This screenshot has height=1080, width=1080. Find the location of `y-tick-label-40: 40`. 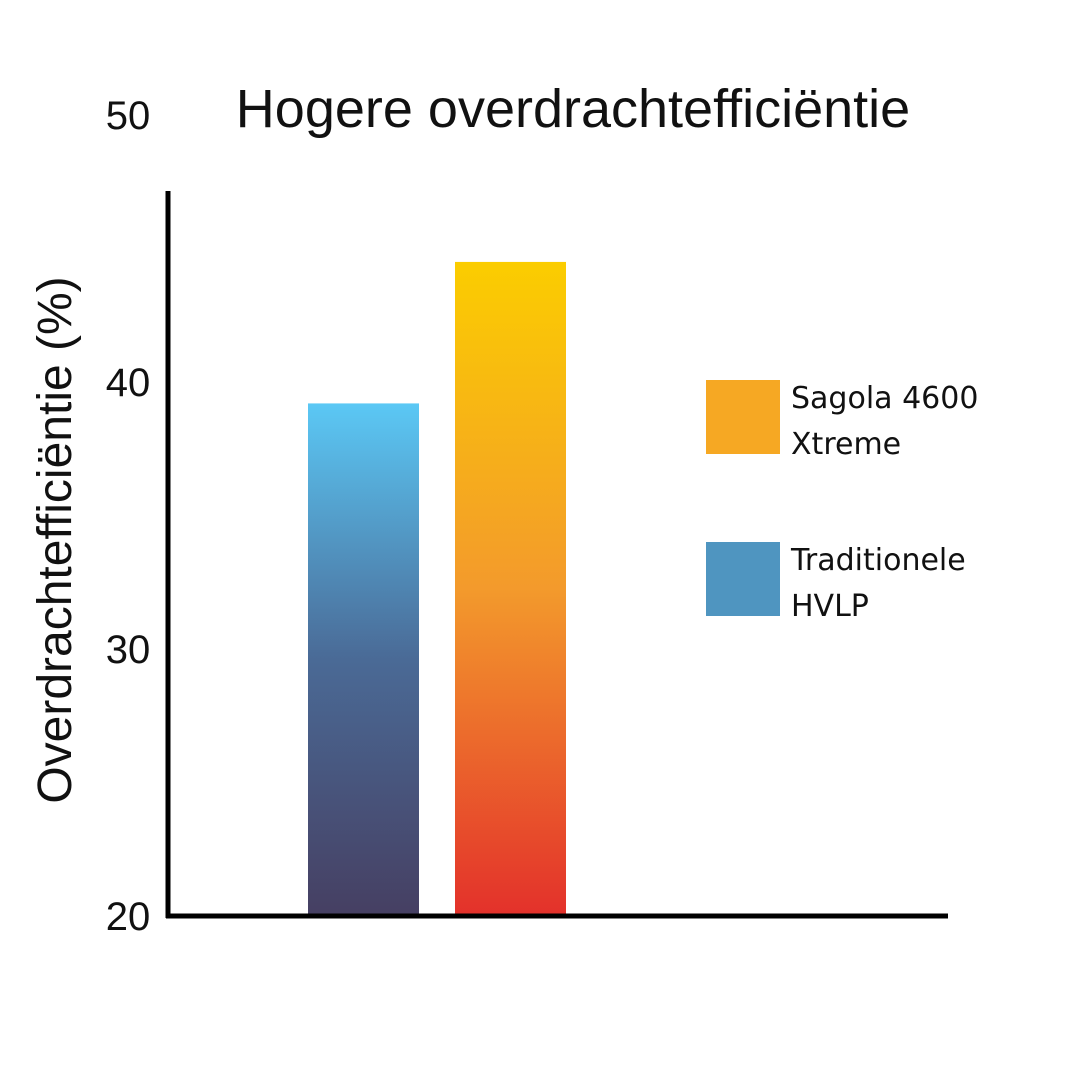

y-tick-label-40: 40 is located at coordinates (128, 383).